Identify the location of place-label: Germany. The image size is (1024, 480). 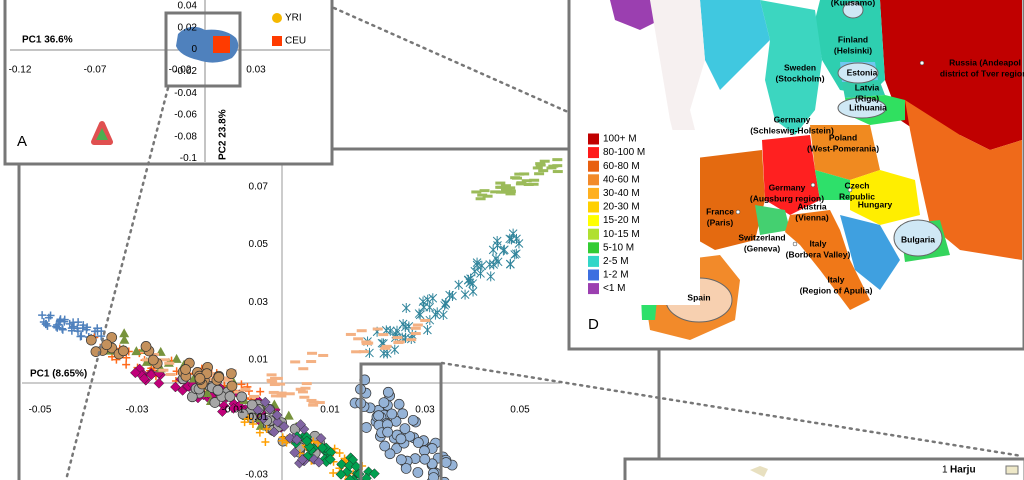
(792, 119).